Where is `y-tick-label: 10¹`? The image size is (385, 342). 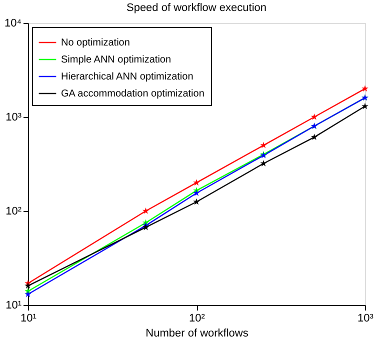 y-tick-label: 10¹ is located at coordinates (14, 306).